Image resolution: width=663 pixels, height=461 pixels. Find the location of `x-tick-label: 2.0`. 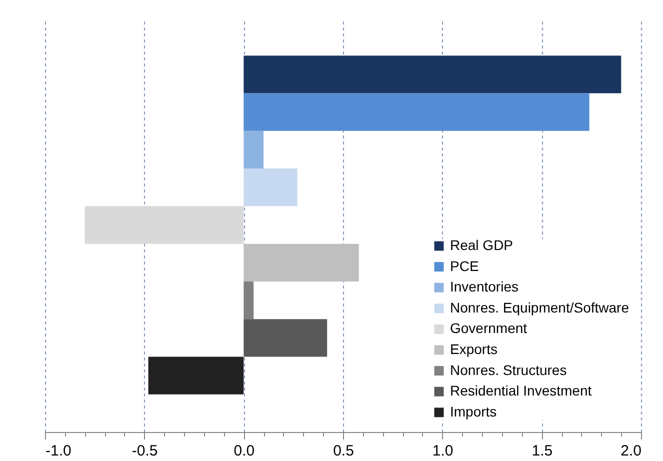

x-tick-label: 2.0 is located at coordinates (631, 451).